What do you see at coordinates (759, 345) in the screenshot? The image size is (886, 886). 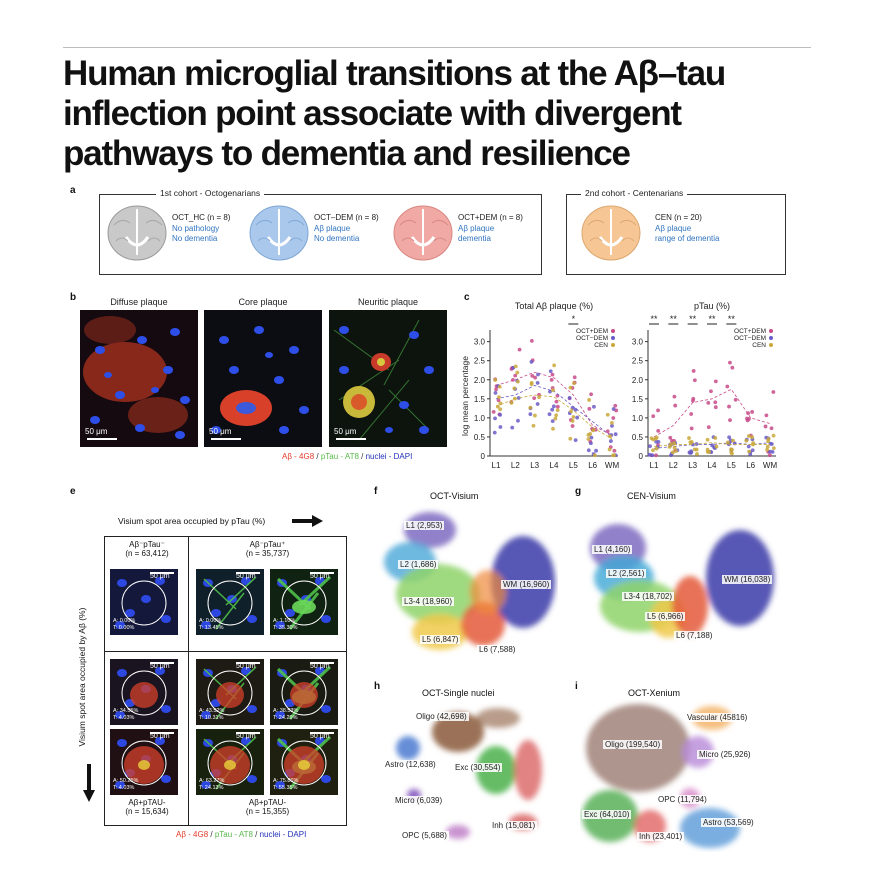 I see `legend-label: CEN` at bounding box center [759, 345].